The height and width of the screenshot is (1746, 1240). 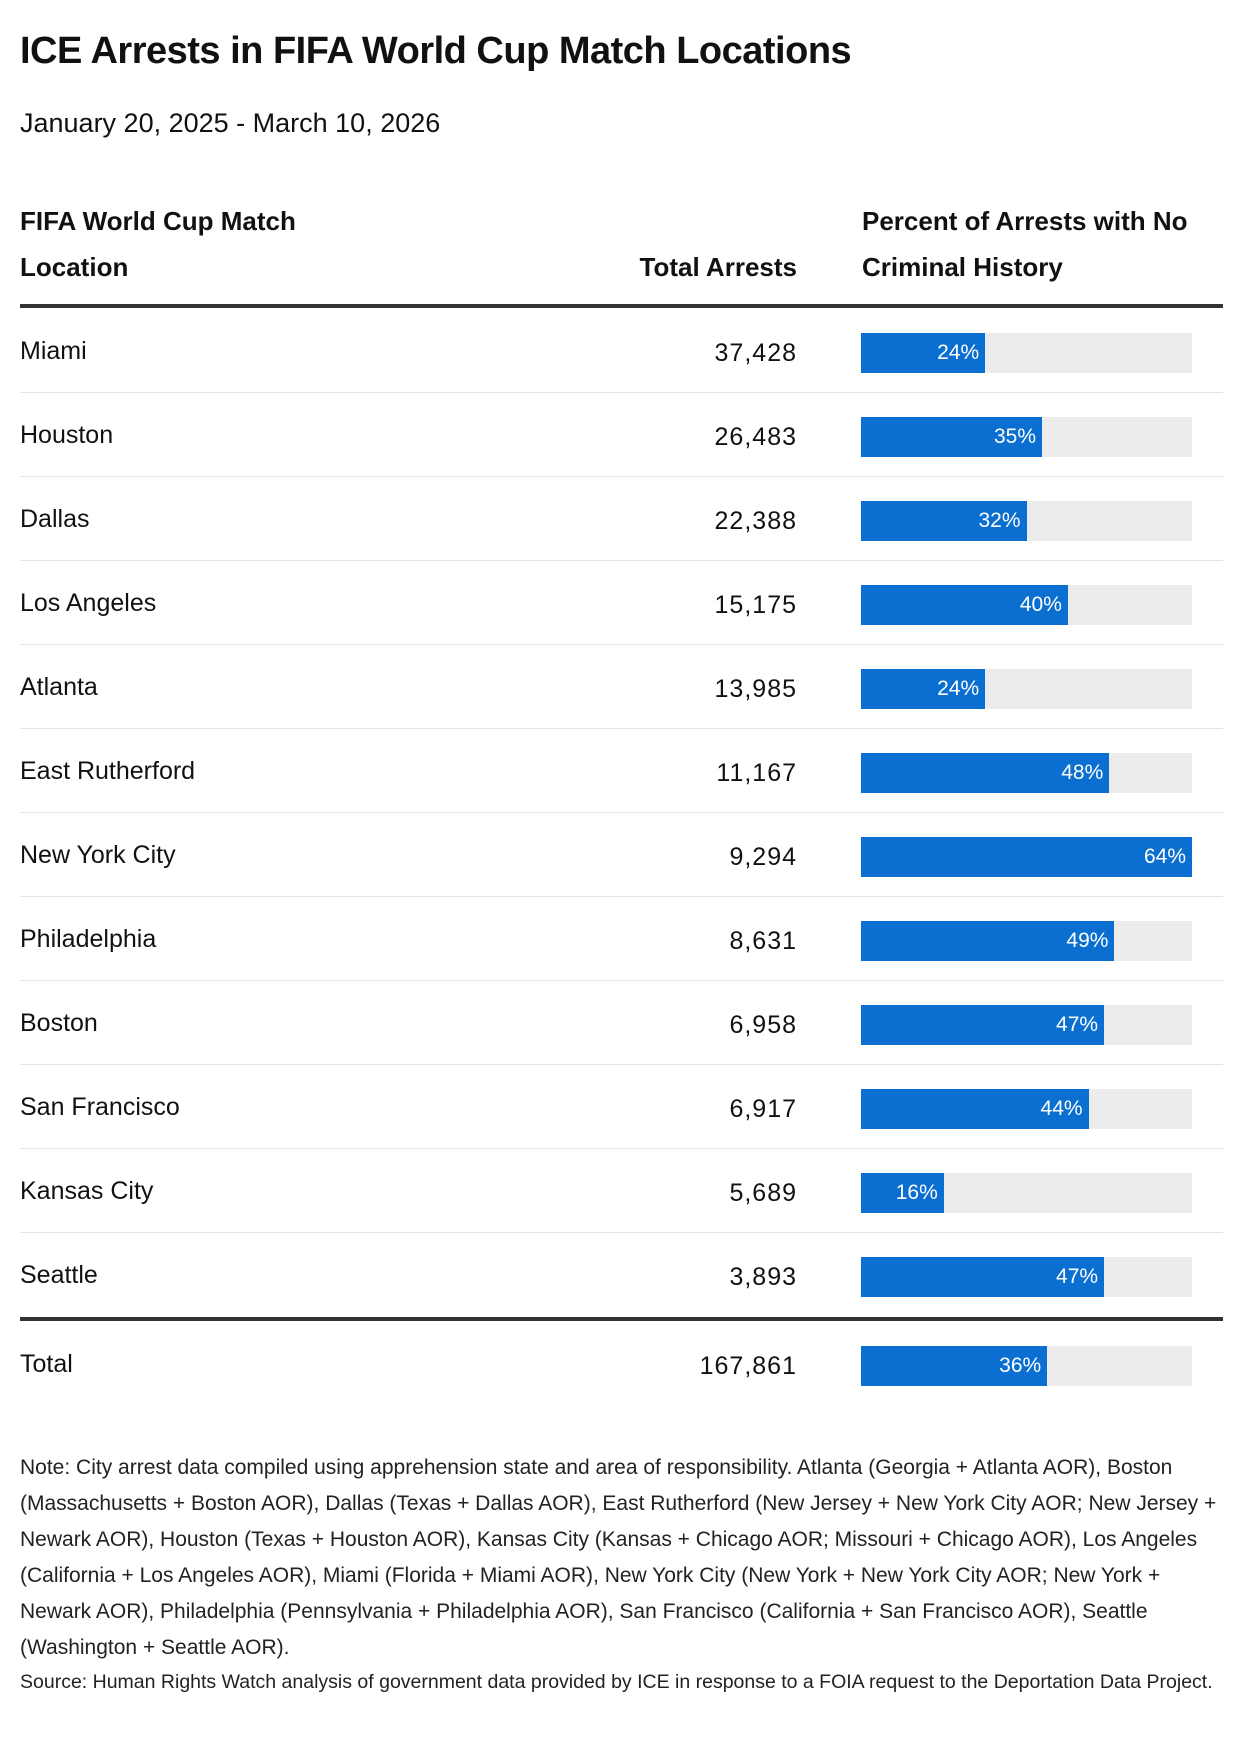 What do you see at coordinates (755, 605) in the screenshot?
I see `total-arrests: 15,175` at bounding box center [755, 605].